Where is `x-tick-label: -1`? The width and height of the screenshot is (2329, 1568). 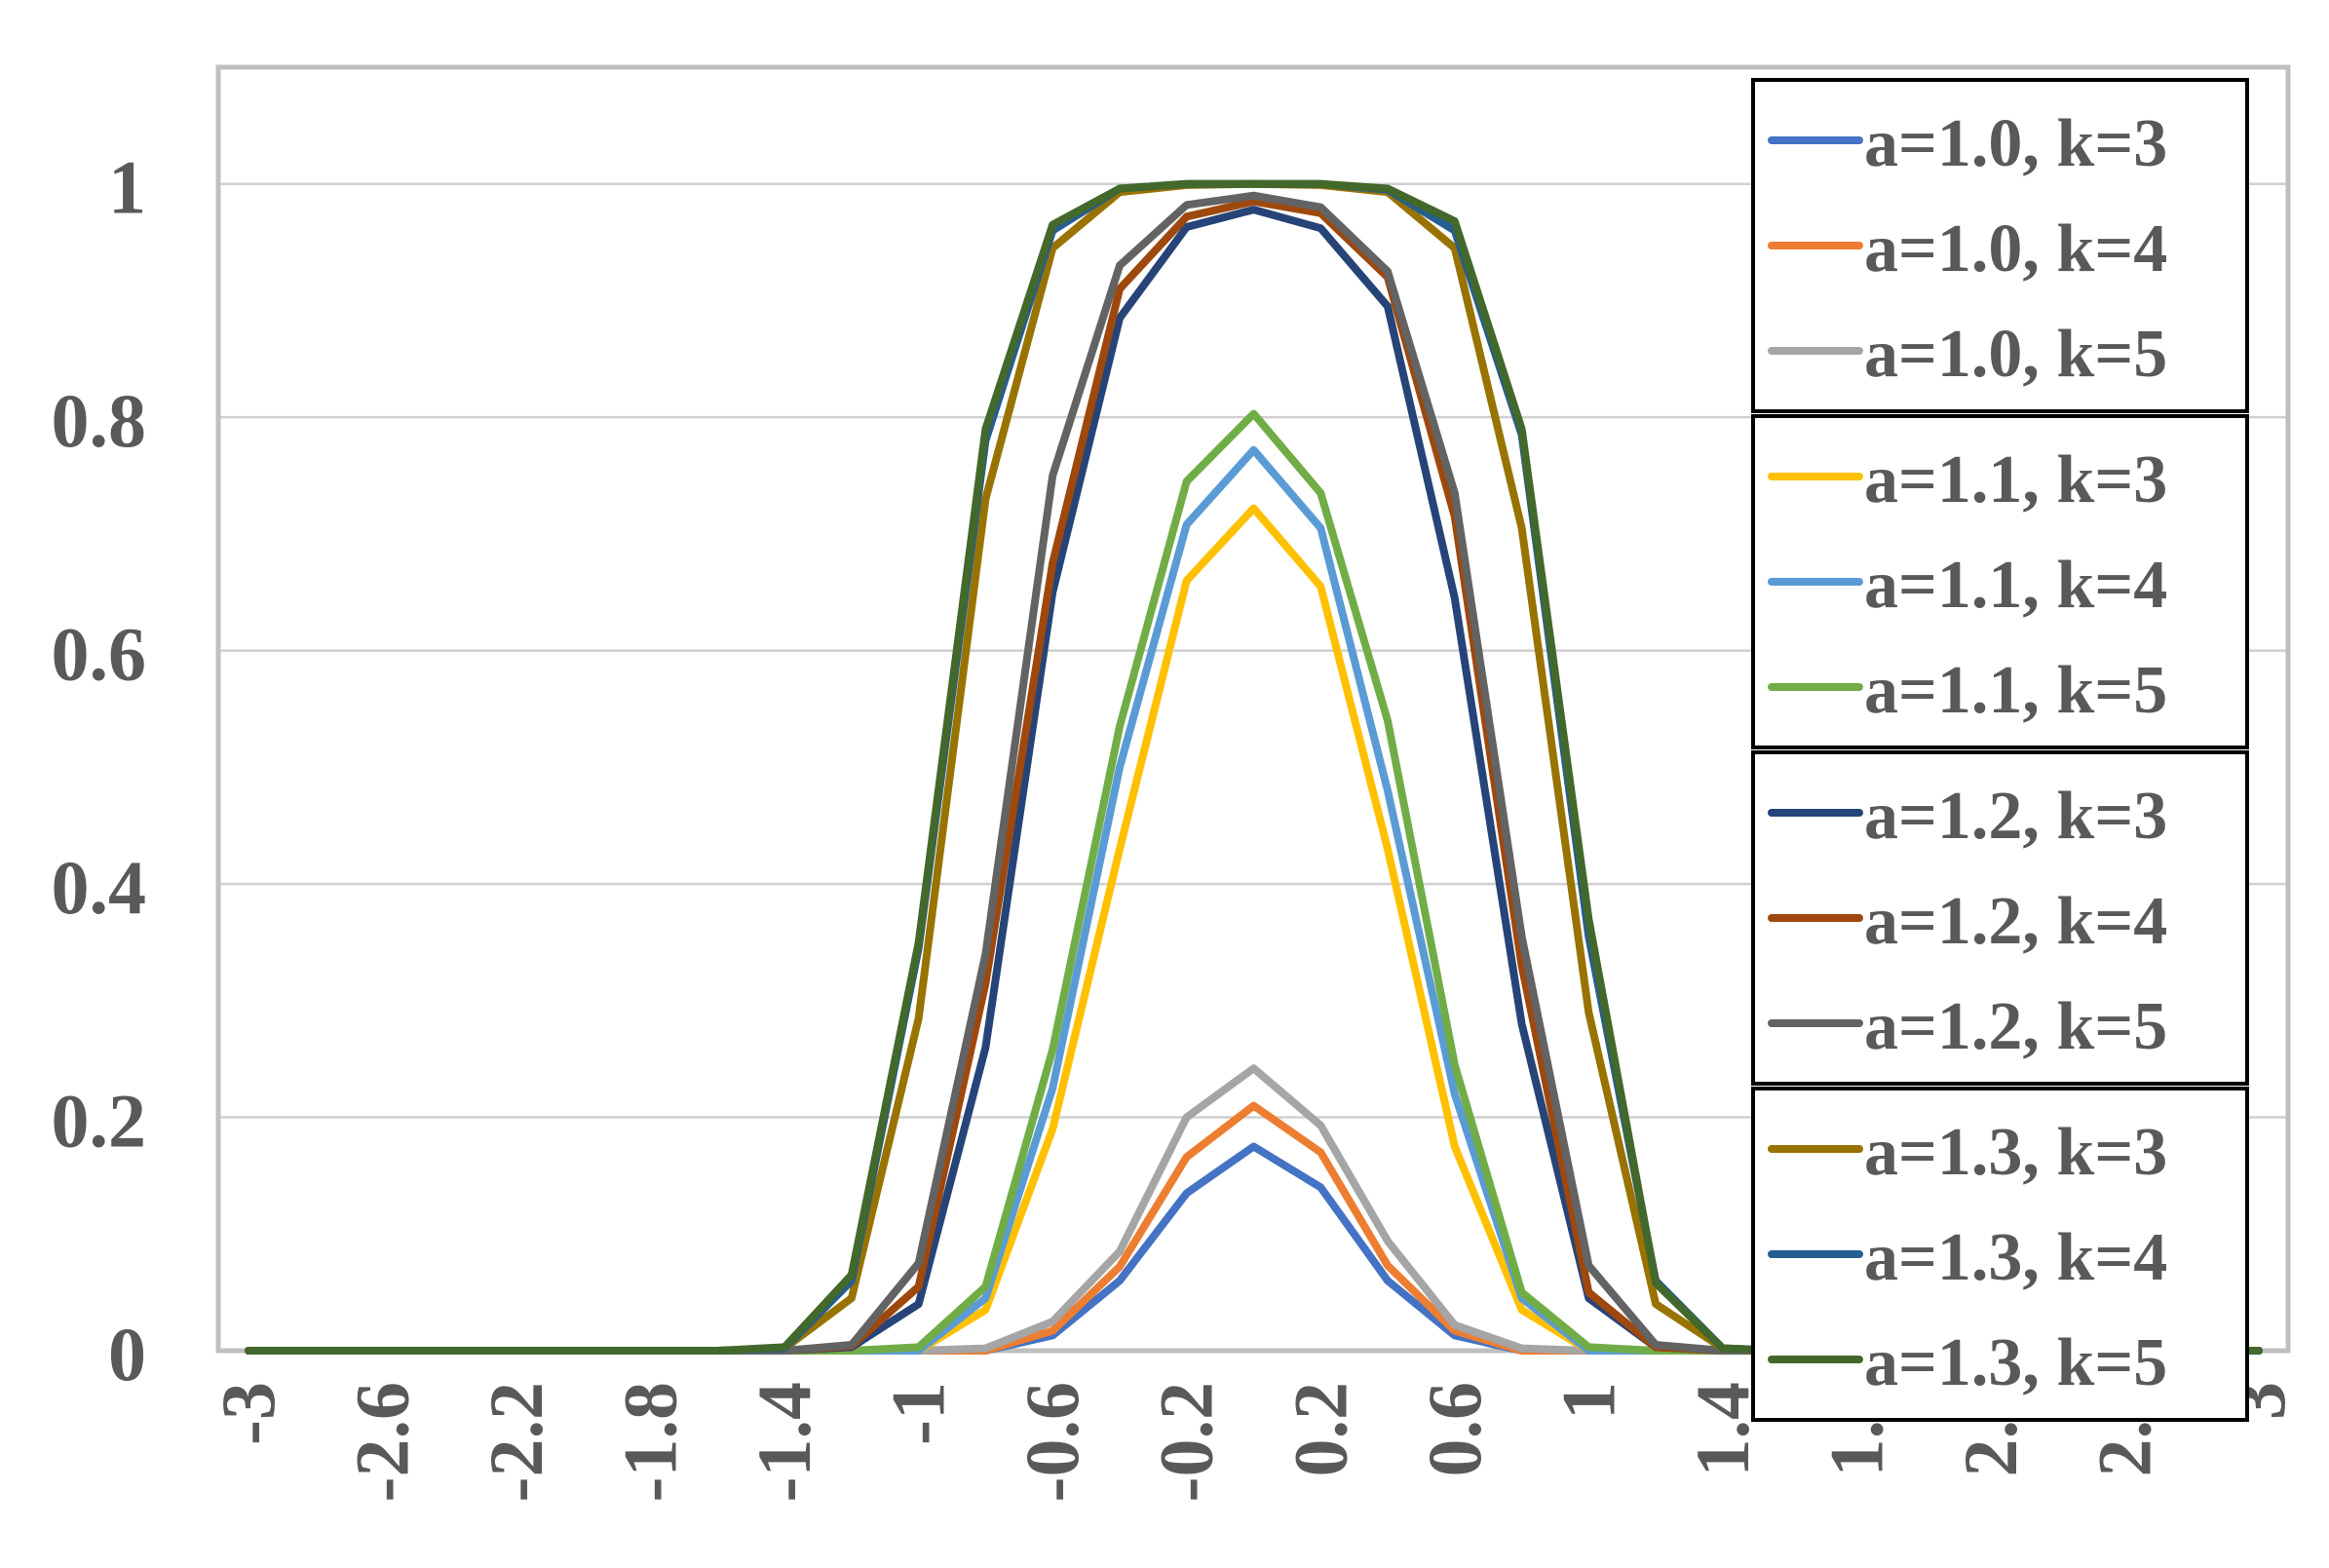
x-tick-label: -1 is located at coordinates (918, 1413).